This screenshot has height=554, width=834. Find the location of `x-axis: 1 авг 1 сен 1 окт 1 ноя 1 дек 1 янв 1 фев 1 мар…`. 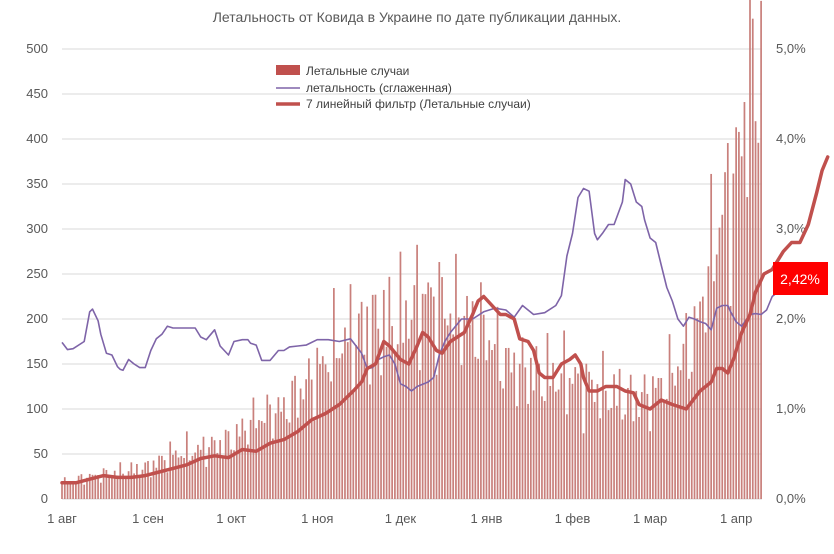

x-axis: 1 авг 1 сен 1 окт 1 ноя 1 дек 1 янв 1 фев 1 мар… is located at coordinates (399, 518).